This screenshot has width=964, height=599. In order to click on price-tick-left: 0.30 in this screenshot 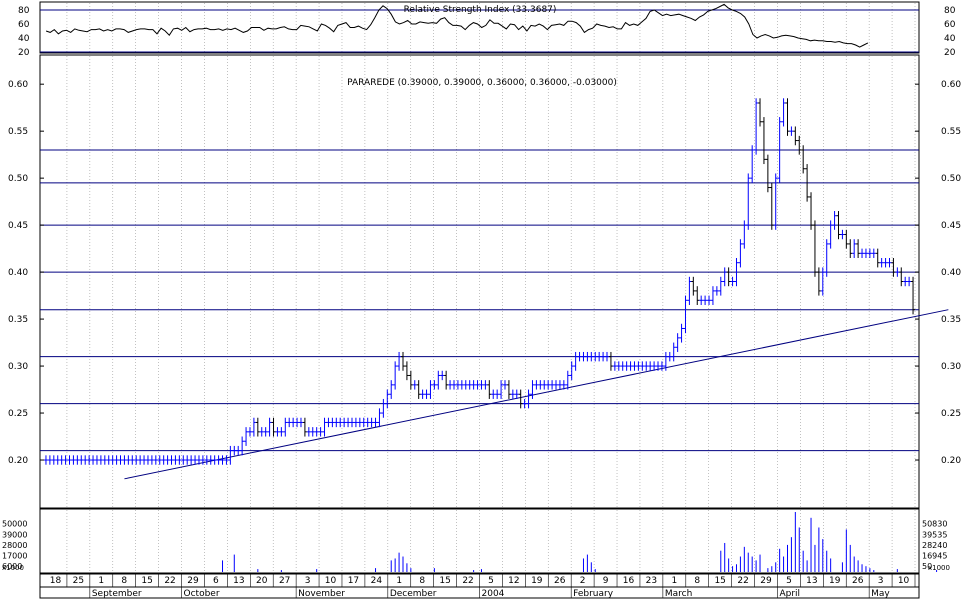, I will do `click(18, 367)`.